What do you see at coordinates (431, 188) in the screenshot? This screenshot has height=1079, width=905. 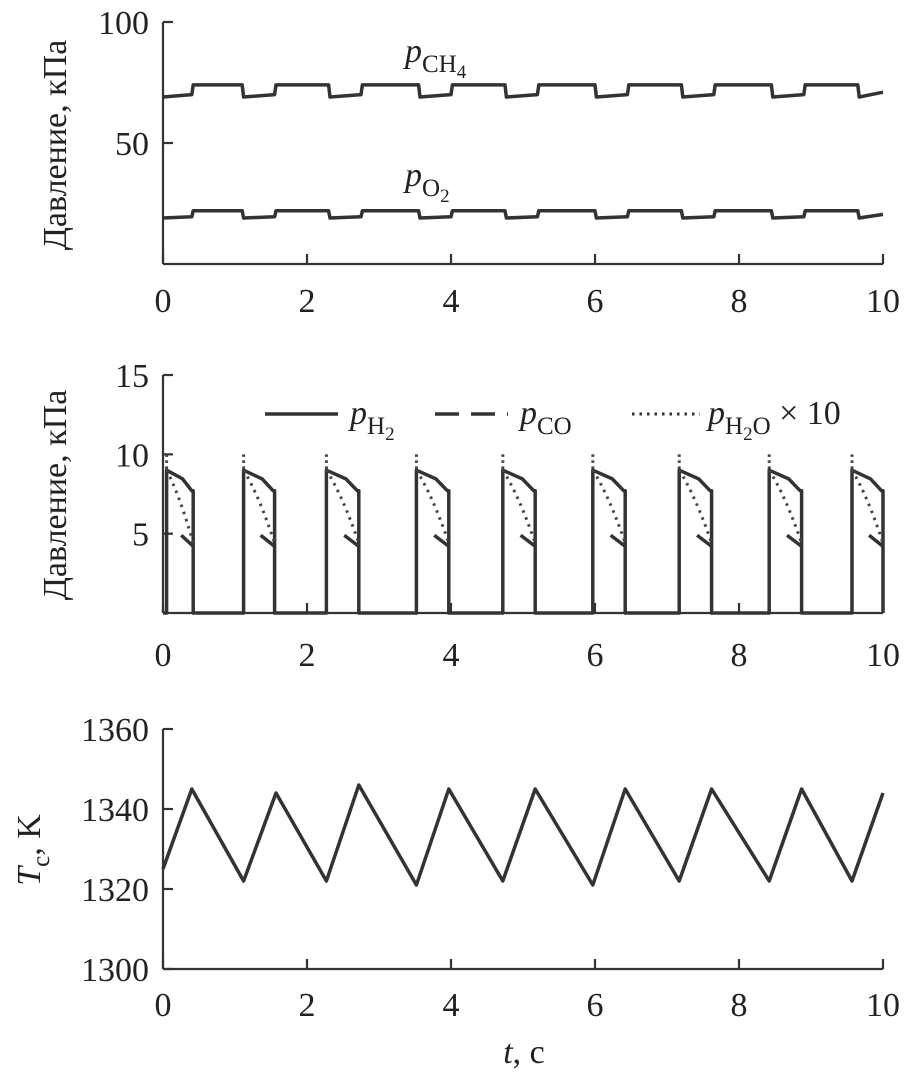 I see `annotation-p-o2-sub: O` at bounding box center [431, 188].